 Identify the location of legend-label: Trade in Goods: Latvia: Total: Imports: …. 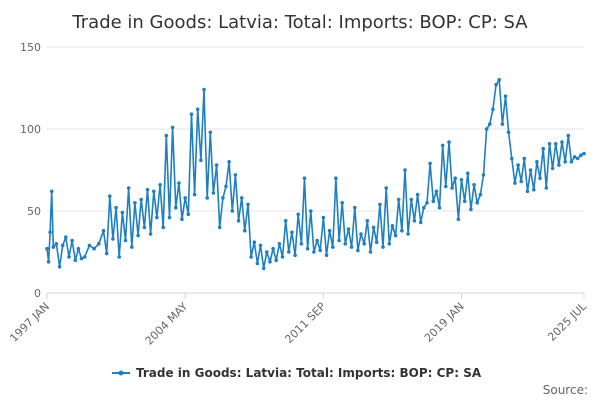
(309, 373).